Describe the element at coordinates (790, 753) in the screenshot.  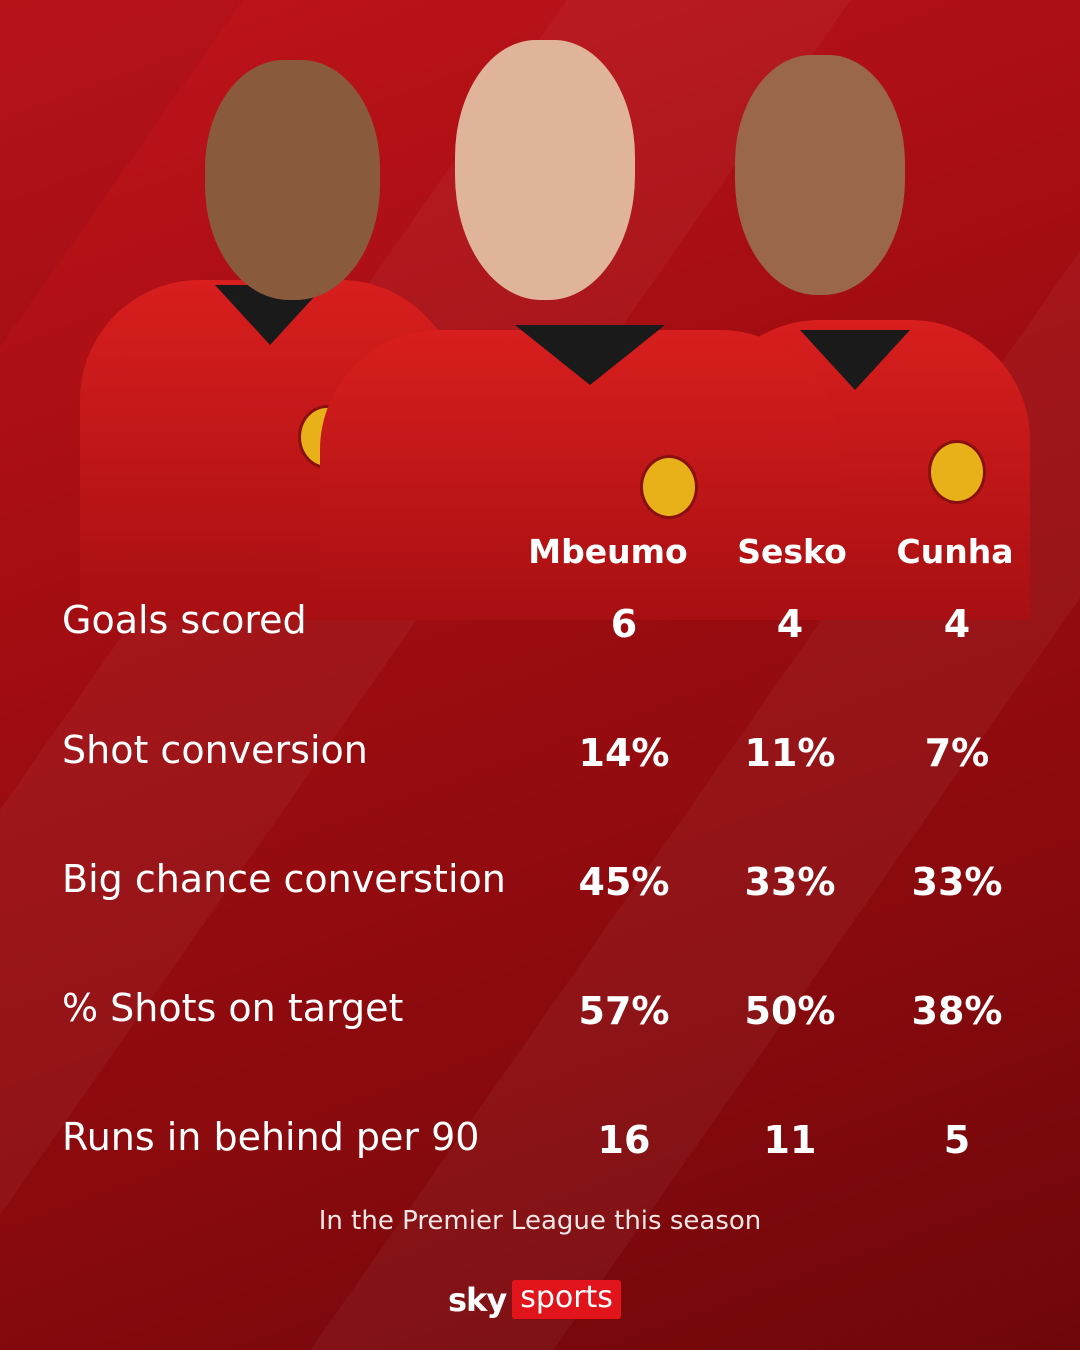
I see `stat-value: 11%` at that location.